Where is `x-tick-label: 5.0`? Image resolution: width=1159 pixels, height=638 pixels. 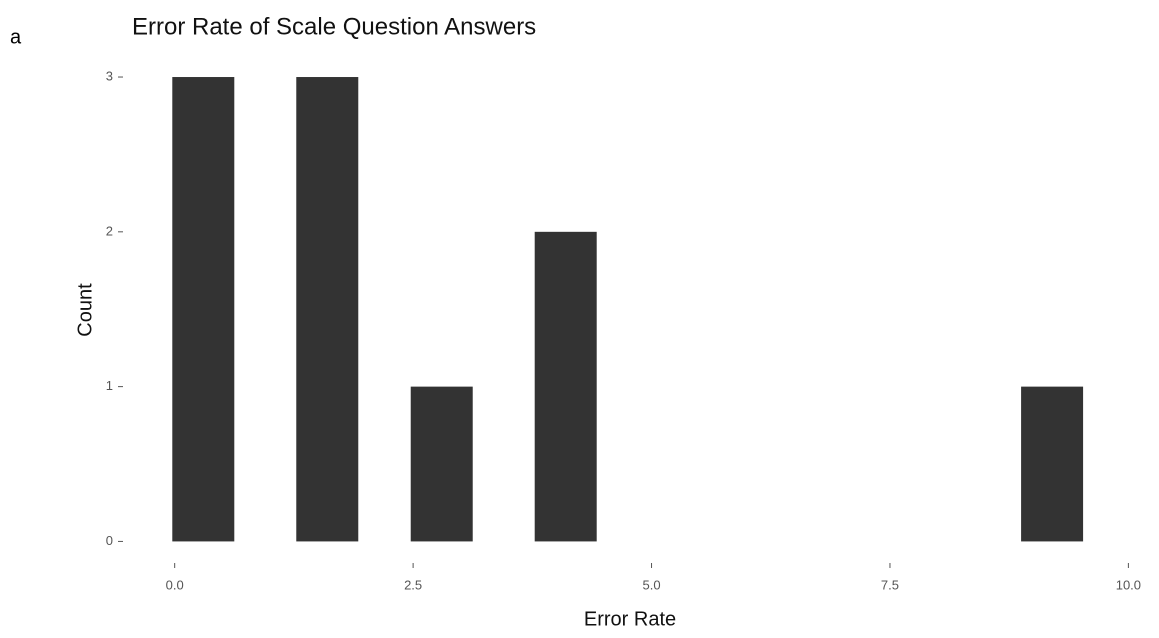
x-tick-label: 5.0 is located at coordinates (651, 584).